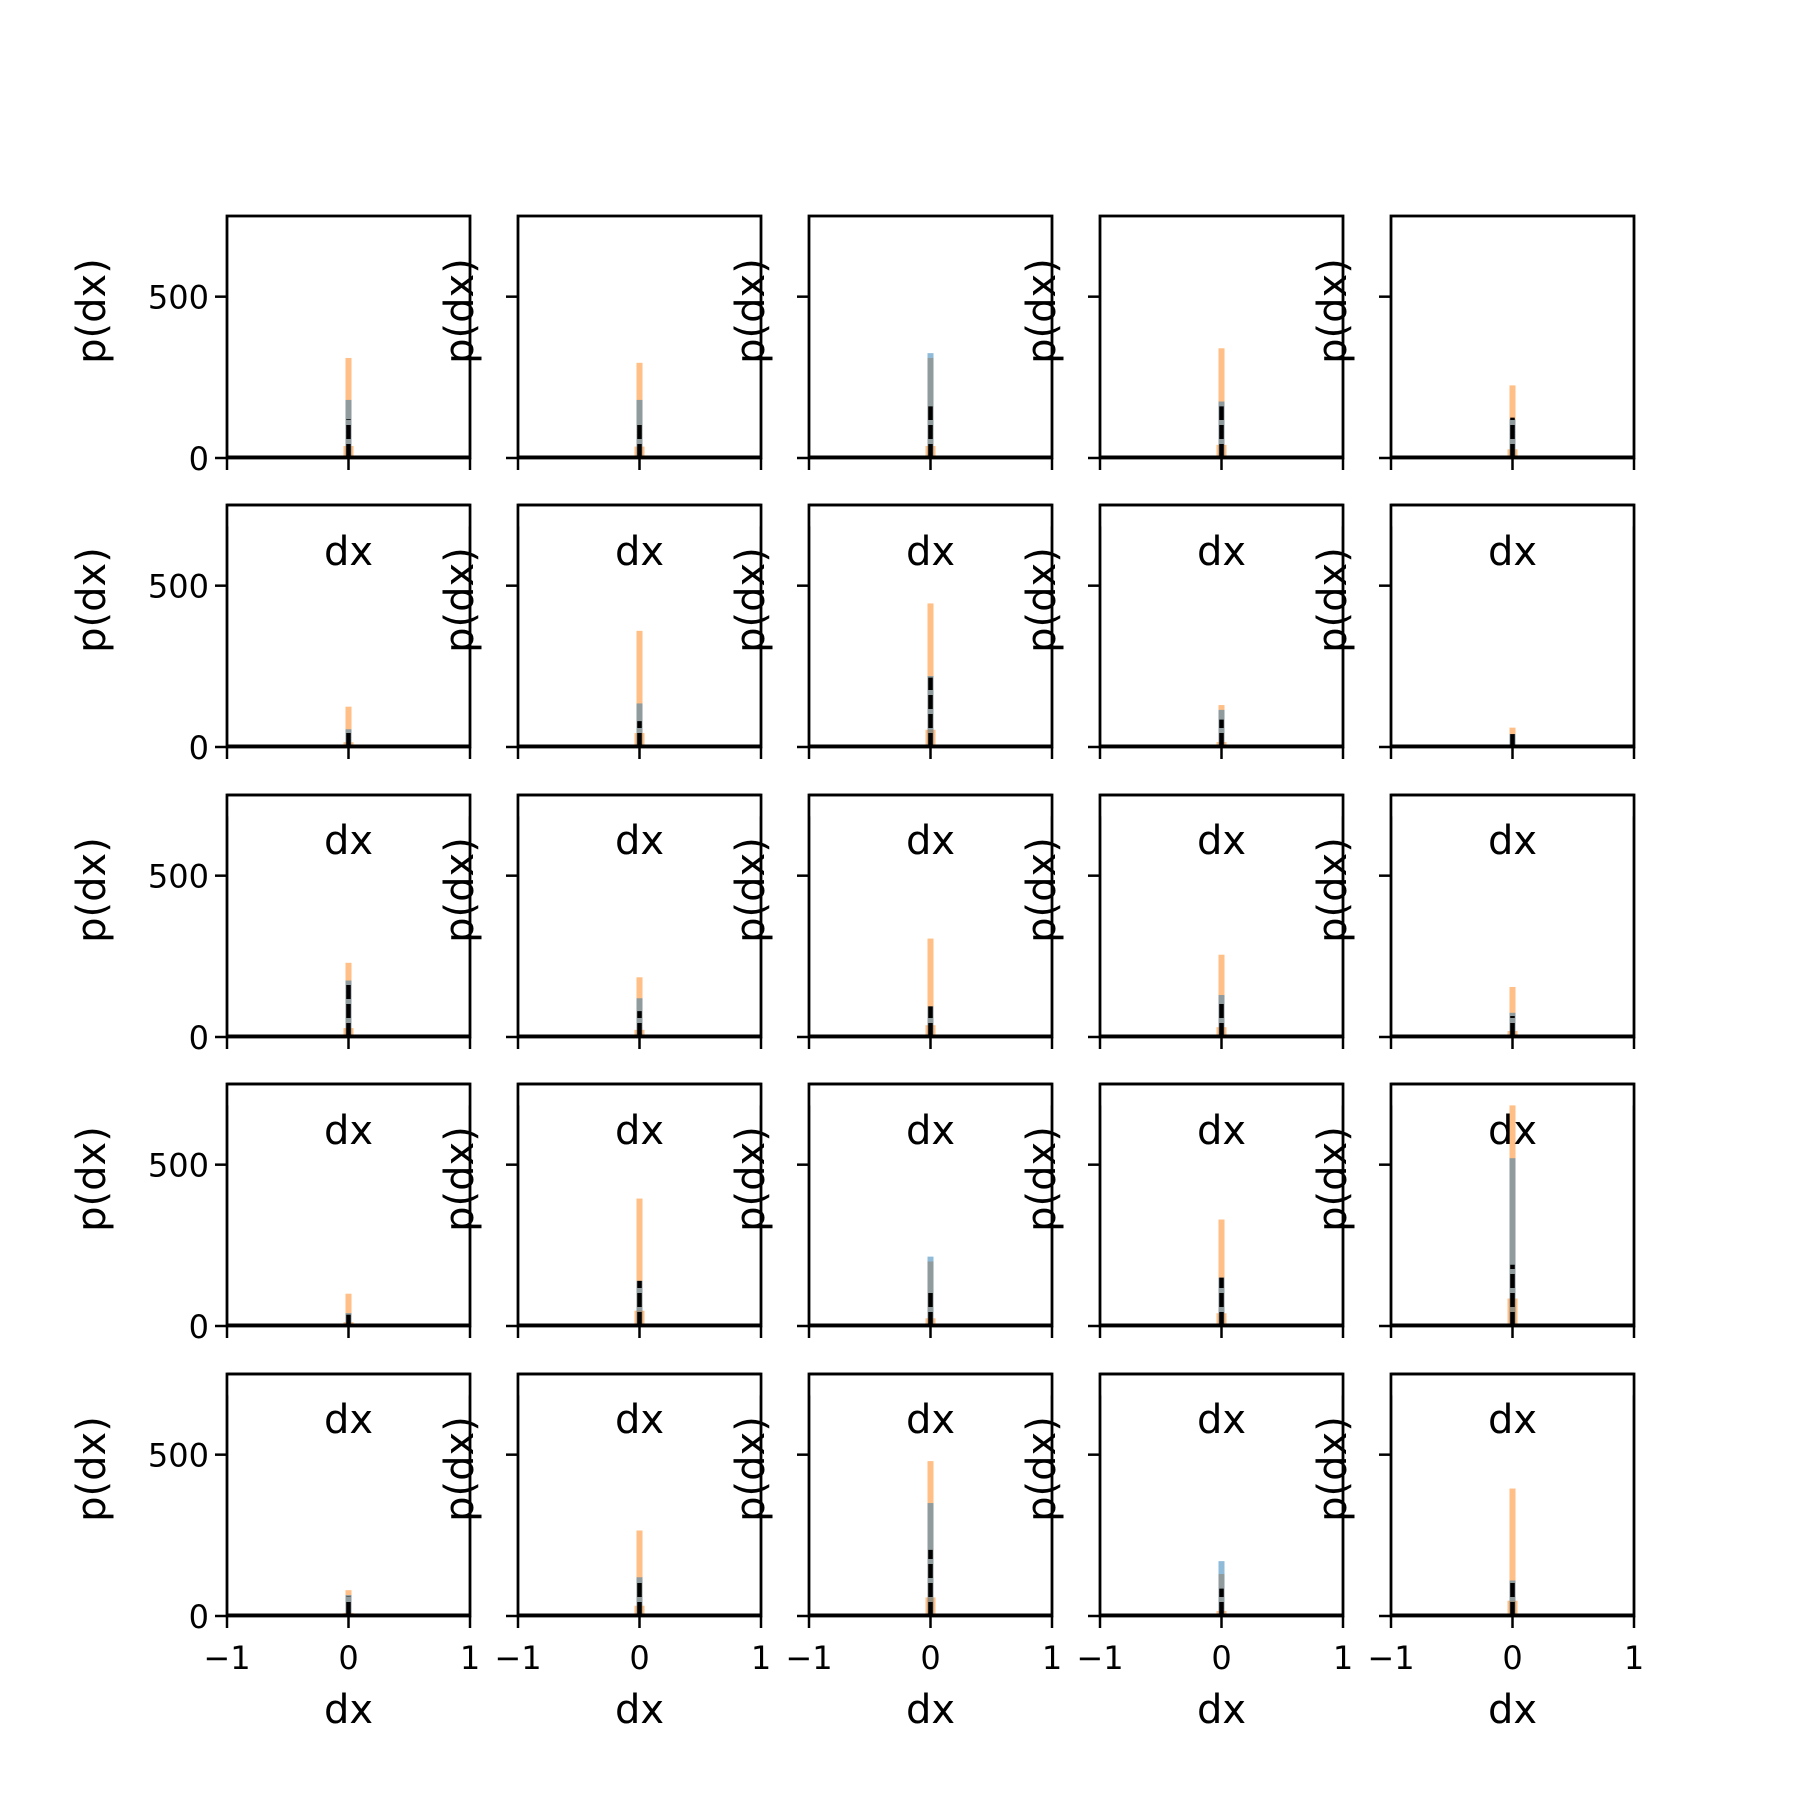 Image resolution: width=1800 pixels, height=1800 pixels. I want to click on subplot-r4-c3: −1 0 1 dx p(dx), so click(1186, 1552).